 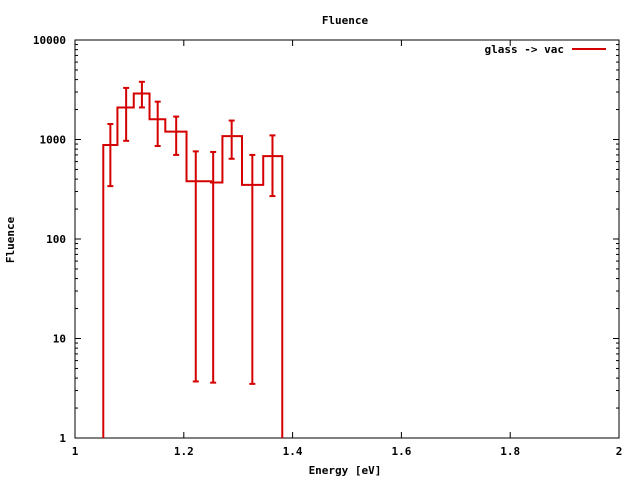 What do you see at coordinates (345, 470) in the screenshot?
I see `x-axis-label: Energy [eV]` at bounding box center [345, 470].